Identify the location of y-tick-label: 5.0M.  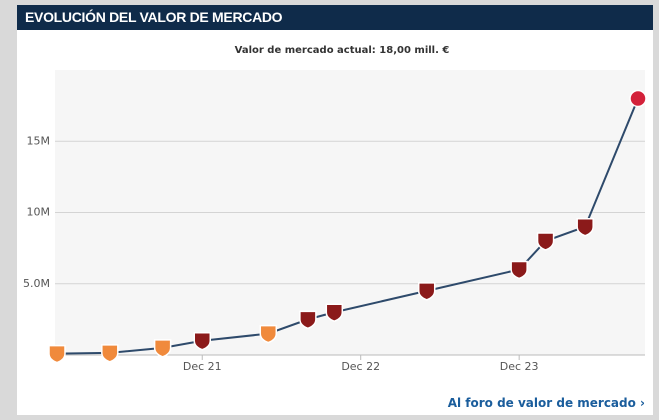
(36, 283).